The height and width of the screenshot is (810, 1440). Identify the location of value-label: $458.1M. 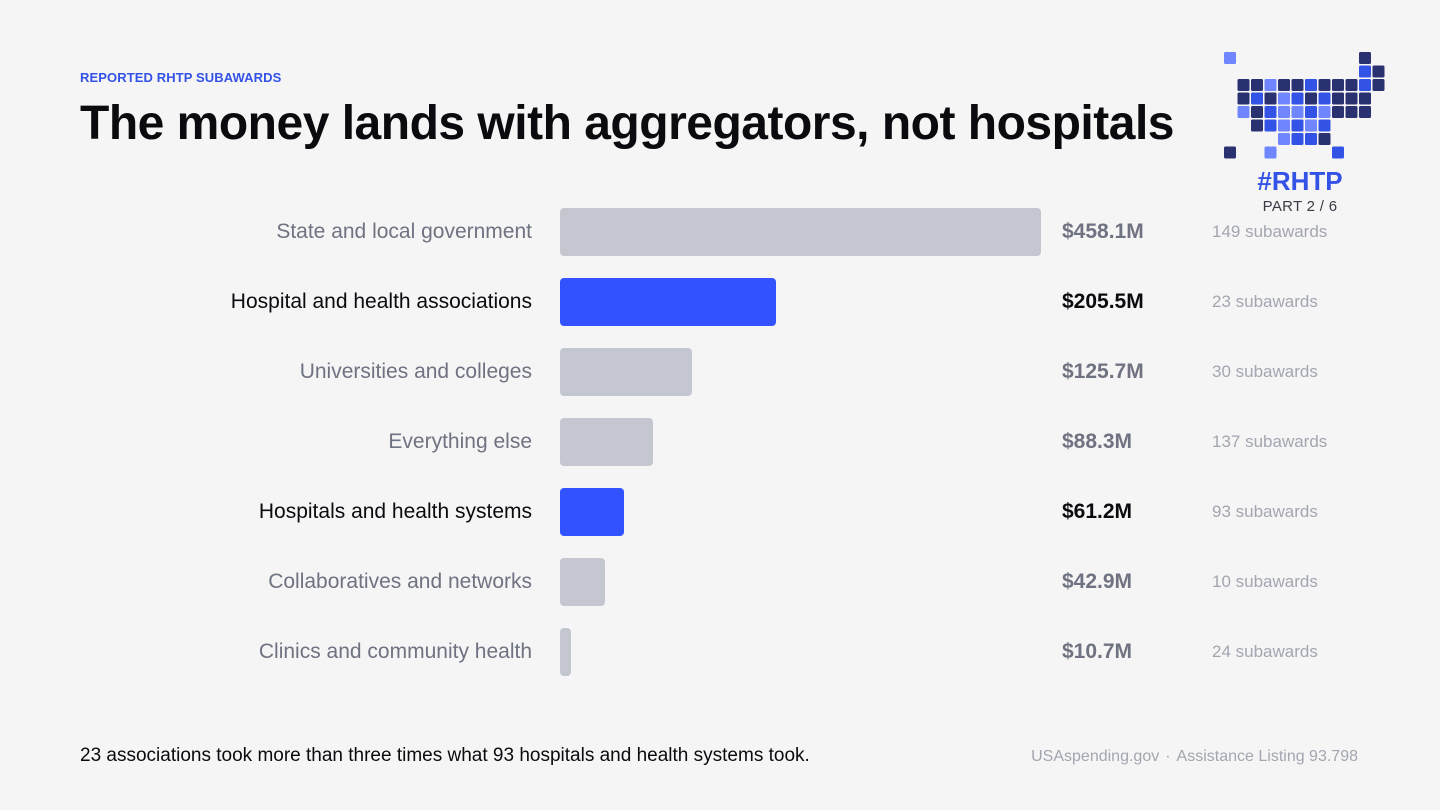
(1103, 231).